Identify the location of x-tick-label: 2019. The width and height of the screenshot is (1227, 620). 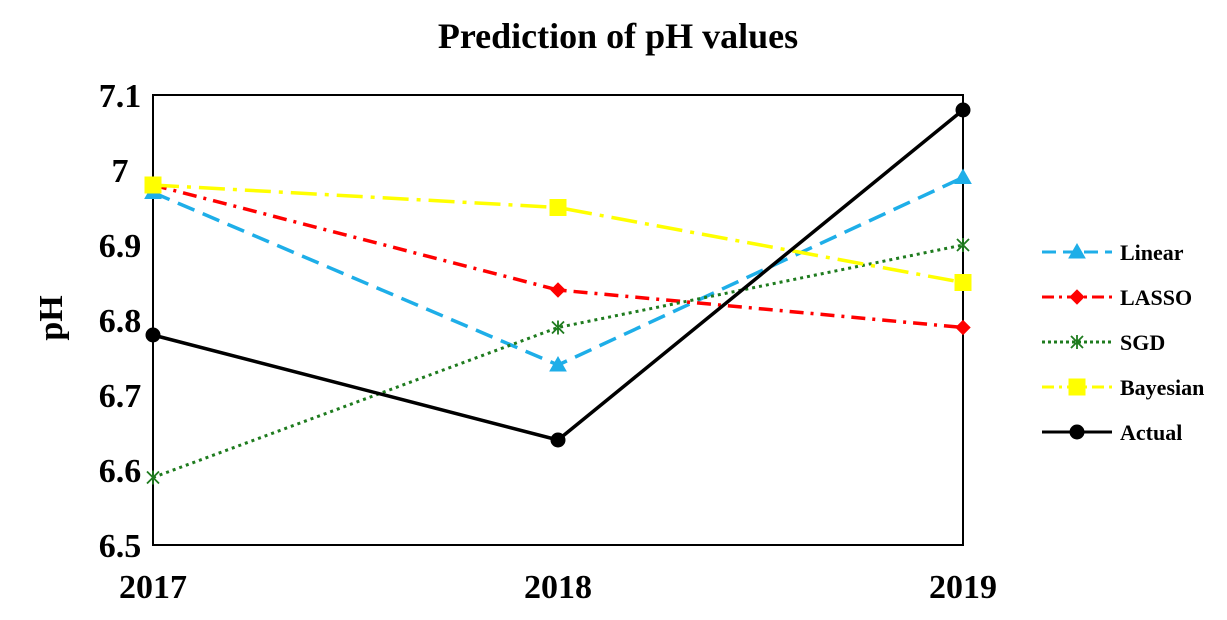
(963, 587).